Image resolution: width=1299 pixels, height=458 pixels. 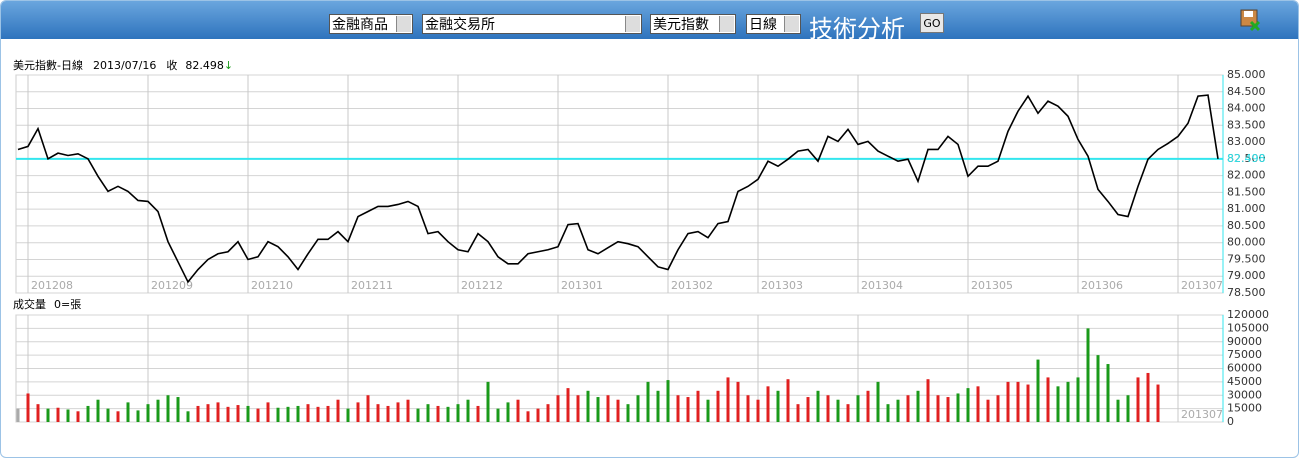 I want to click on header-part: 美元指數-日線, so click(x=48, y=65).